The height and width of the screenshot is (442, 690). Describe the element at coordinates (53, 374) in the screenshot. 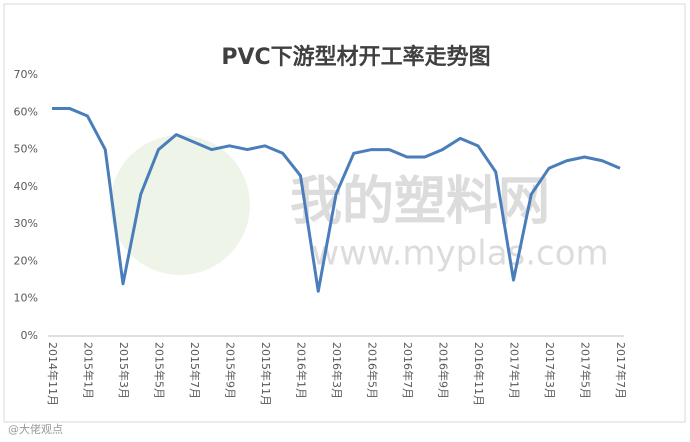

I see `x-tick-label: 2014年11月` at that location.